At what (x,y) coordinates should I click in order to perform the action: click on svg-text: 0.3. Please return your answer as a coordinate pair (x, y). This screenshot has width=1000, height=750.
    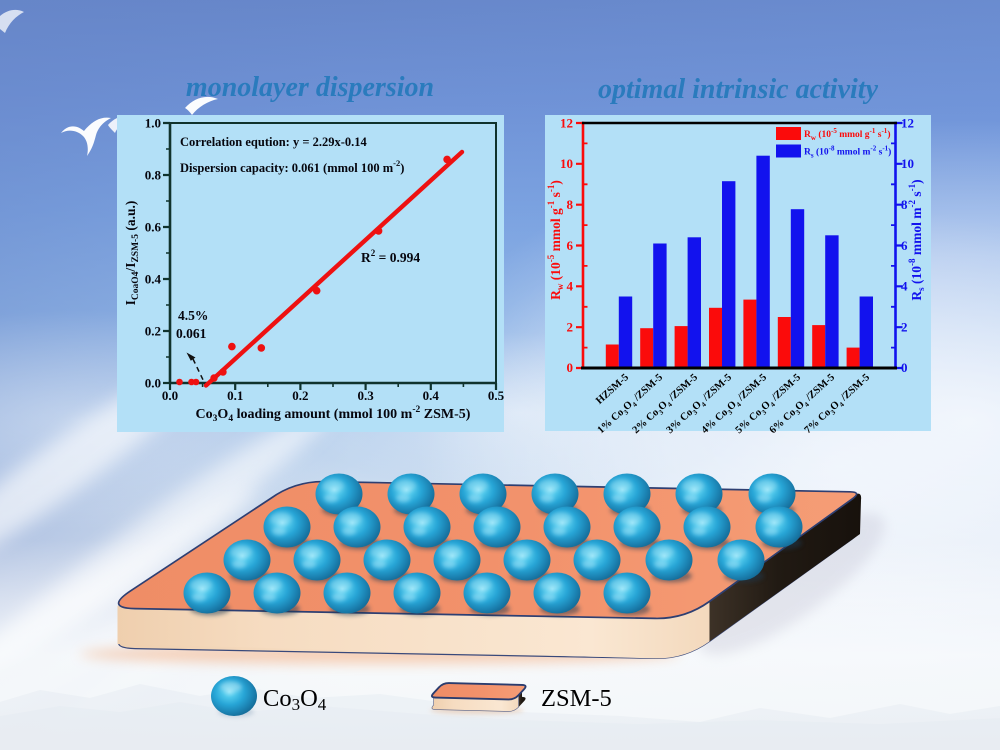
    Looking at the image, I should click on (365, 395).